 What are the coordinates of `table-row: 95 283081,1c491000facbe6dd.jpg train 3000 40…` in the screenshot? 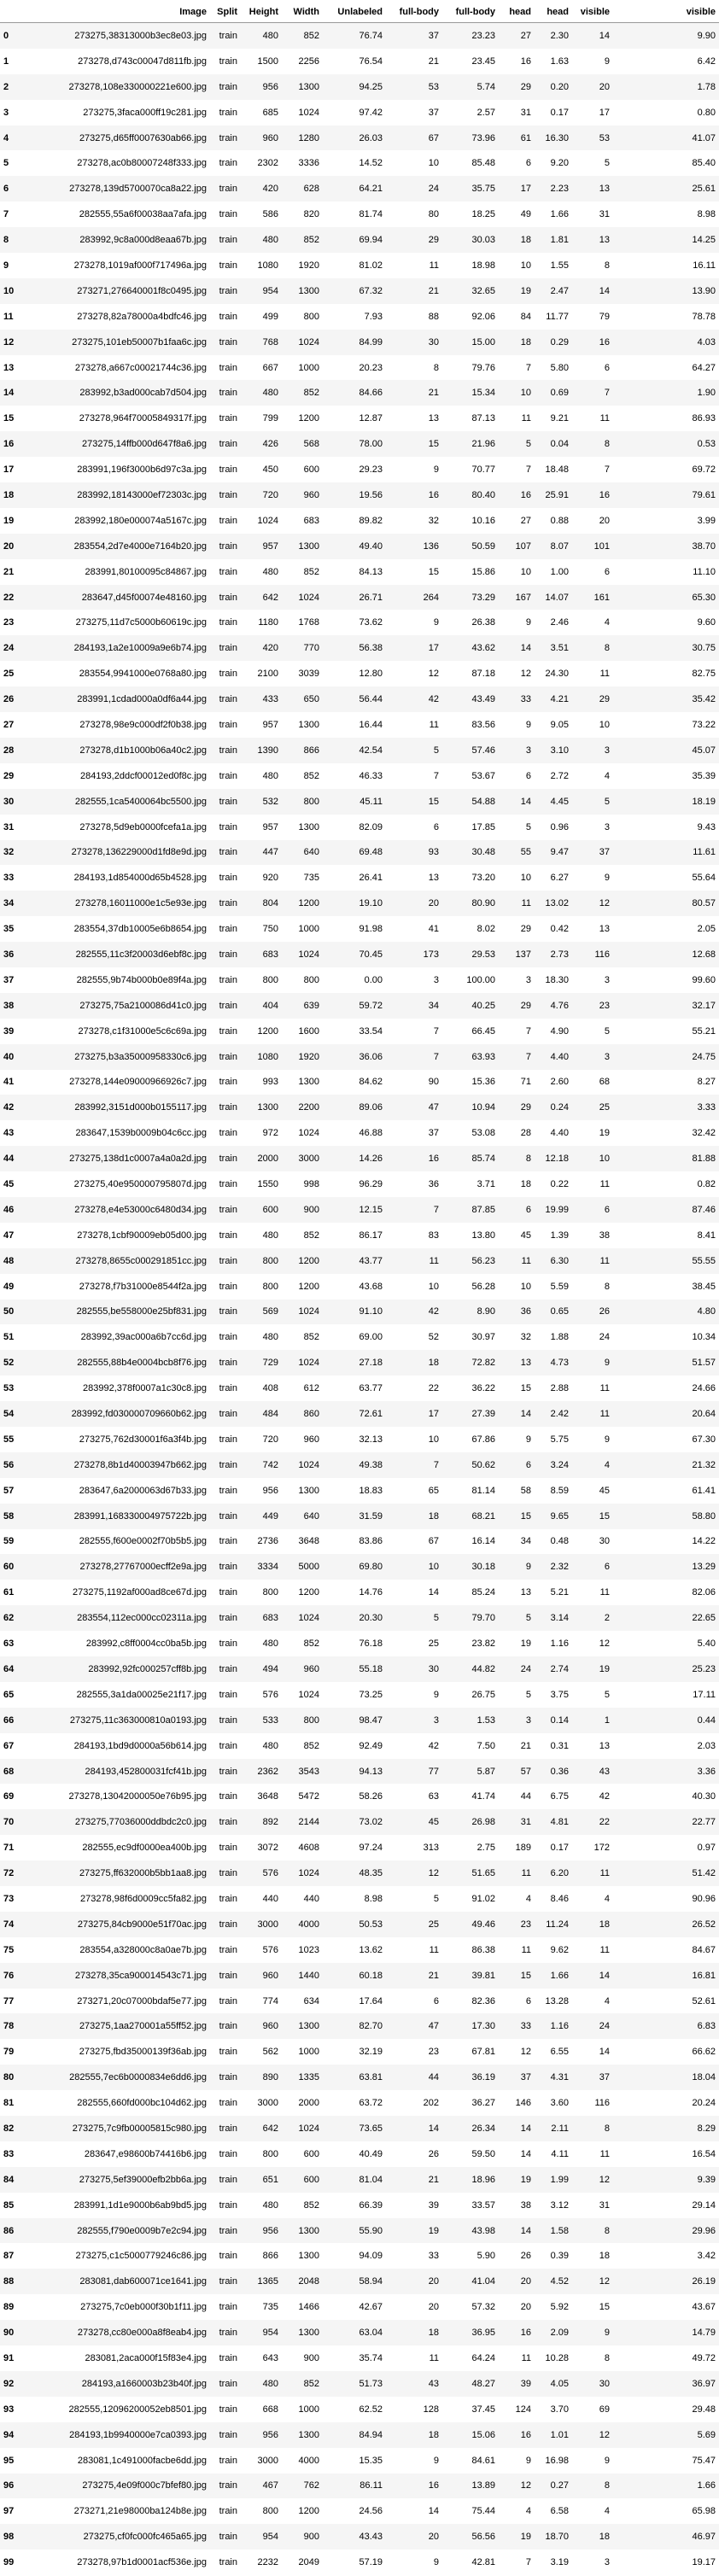 It's located at (359, 2461).